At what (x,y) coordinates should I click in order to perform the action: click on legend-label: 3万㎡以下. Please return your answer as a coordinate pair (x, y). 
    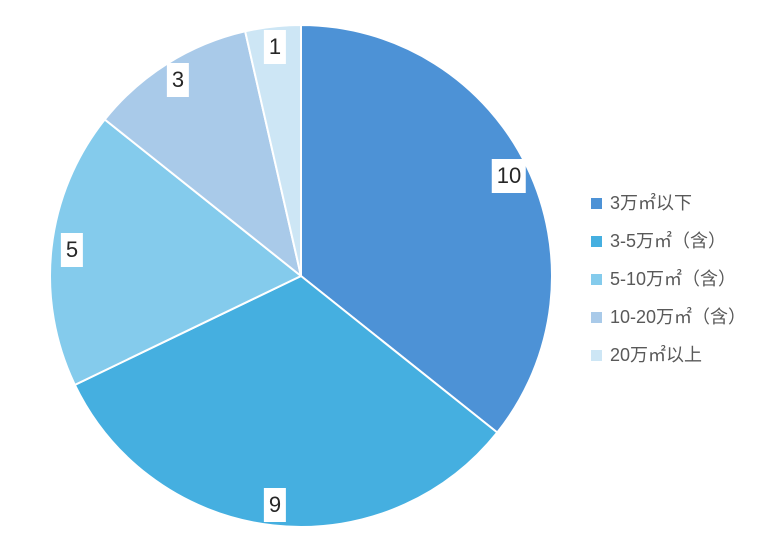
    Looking at the image, I should click on (651, 203).